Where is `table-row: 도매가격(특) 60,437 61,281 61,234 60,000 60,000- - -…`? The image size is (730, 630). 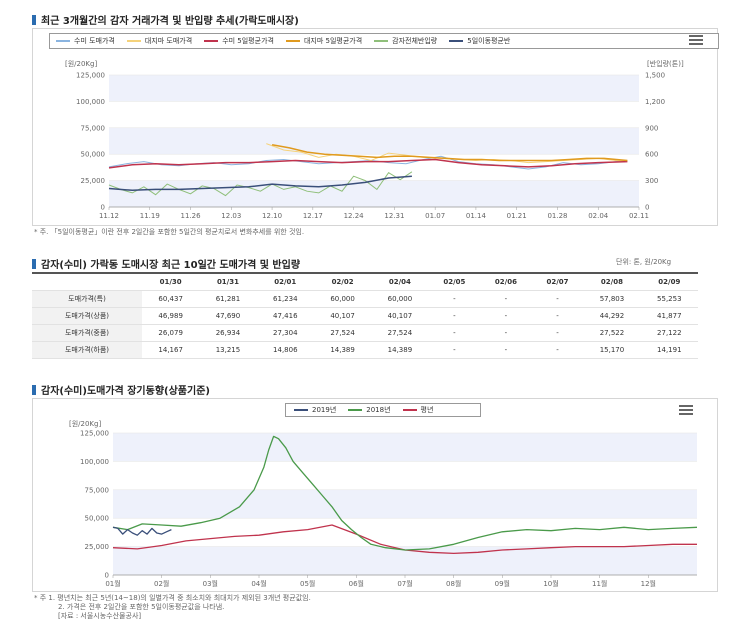 table-row: 도매가격(특) 60,437 61,281 61,234 60,000 60,000- - -… is located at coordinates (365, 299).